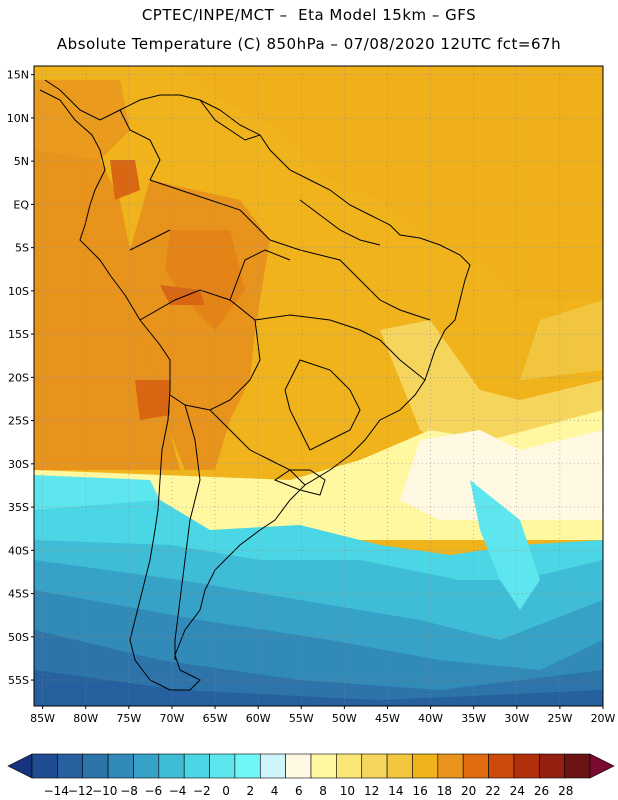 This screenshot has width=618, height=800. I want to click on colorbar-label: 22, so click(492, 791).